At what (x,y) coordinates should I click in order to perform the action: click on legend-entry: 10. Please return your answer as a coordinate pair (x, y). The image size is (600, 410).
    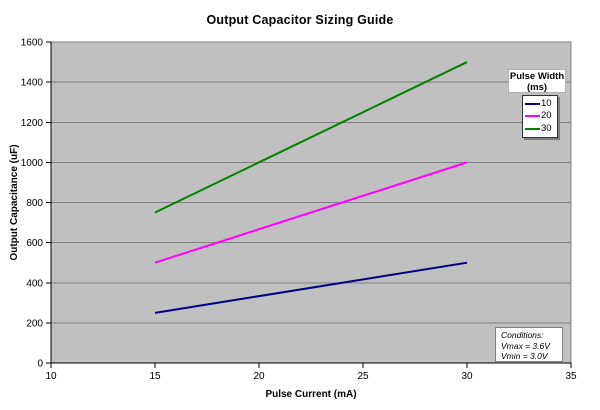
    Looking at the image, I should click on (540, 104).